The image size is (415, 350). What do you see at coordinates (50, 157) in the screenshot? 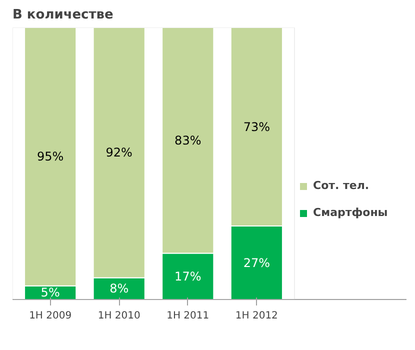
I see `data-label: 95%` at bounding box center [50, 157].